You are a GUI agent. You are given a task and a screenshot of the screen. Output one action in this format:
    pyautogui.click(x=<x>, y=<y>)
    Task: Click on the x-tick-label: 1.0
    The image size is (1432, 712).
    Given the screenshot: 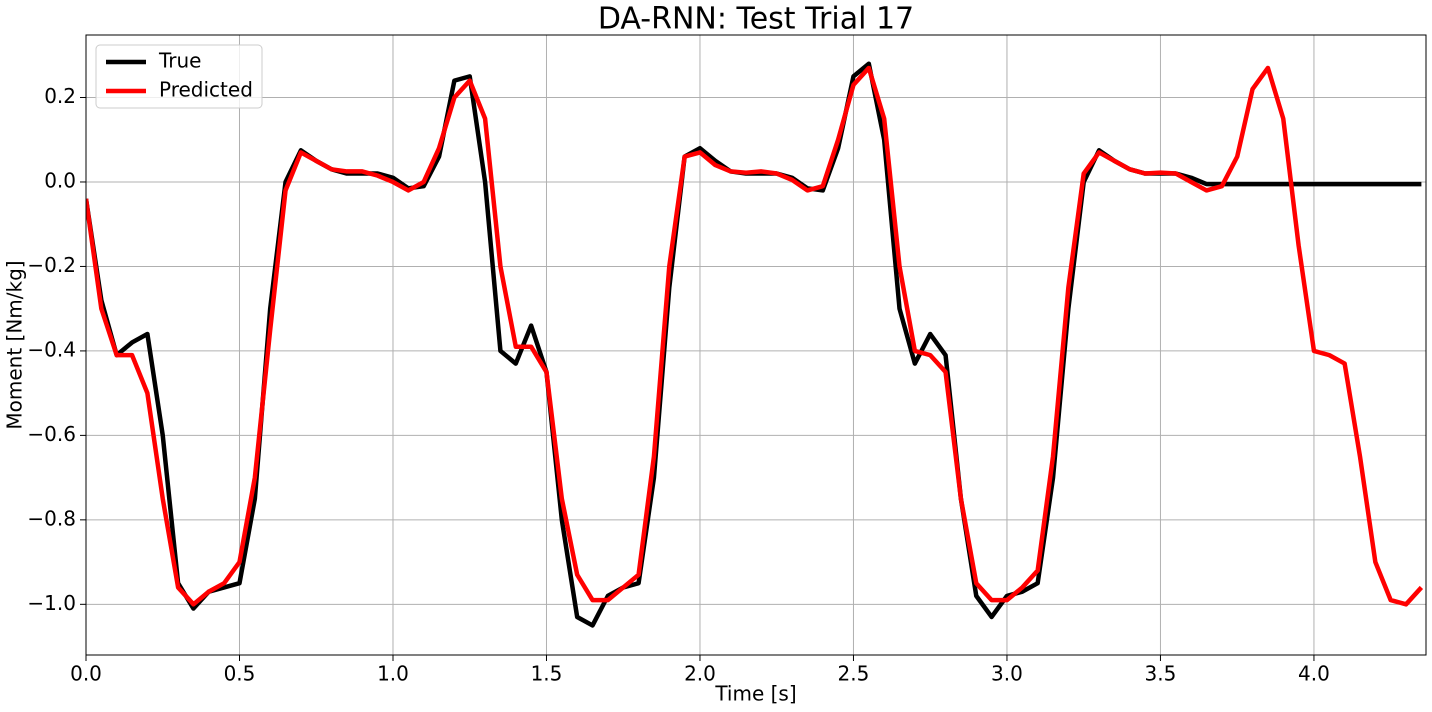 What is the action you would take?
    pyautogui.click(x=393, y=674)
    